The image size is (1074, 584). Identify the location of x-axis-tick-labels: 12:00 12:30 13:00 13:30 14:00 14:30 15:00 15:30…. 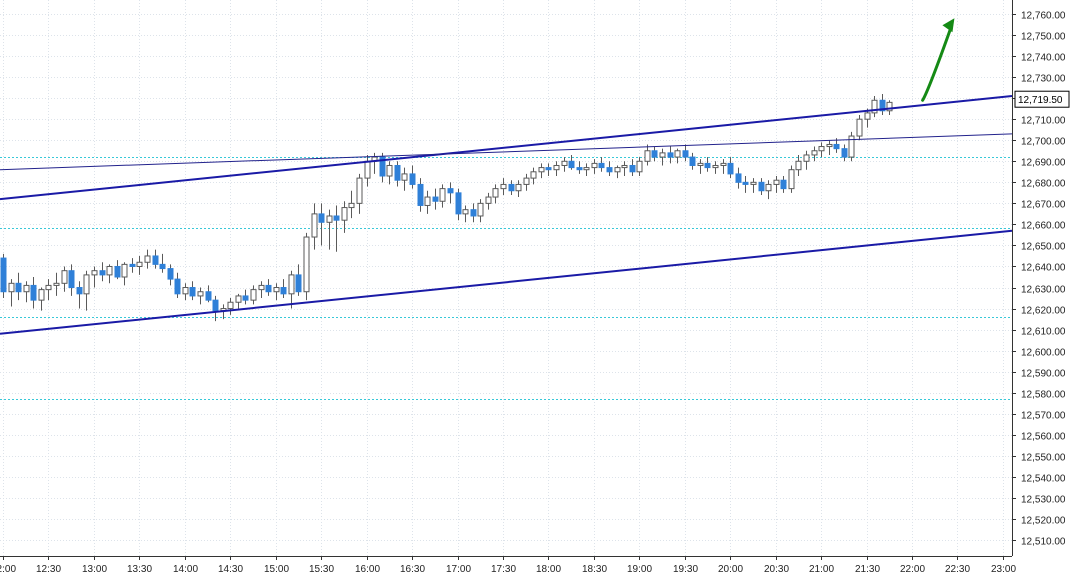
(508, 569).